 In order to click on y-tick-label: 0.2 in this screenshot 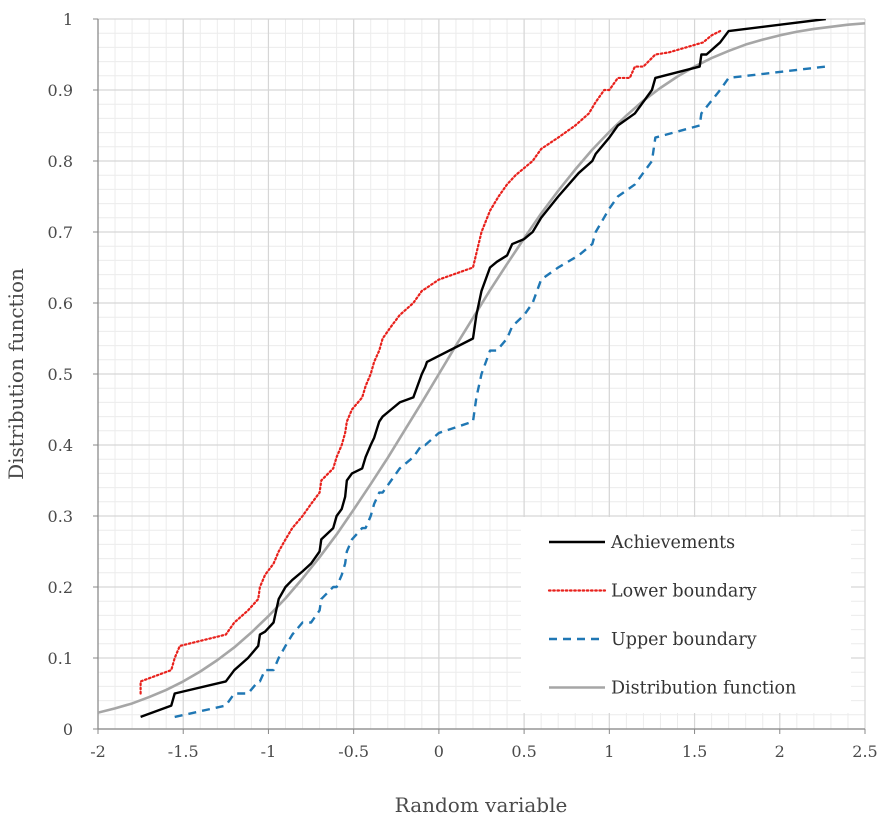, I will do `click(60, 587)`.